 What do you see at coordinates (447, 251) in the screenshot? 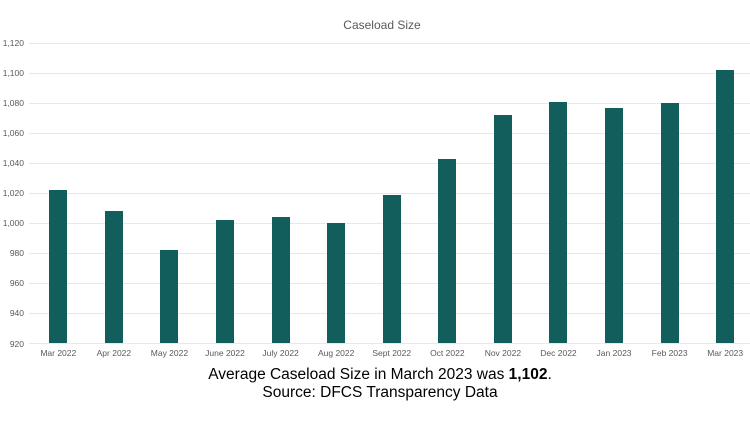
I see `bar-oct-2022` at bounding box center [447, 251].